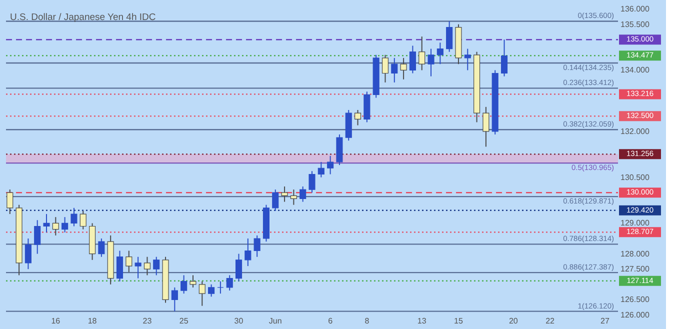 The height and width of the screenshot is (329, 679). What do you see at coordinates (635, 70) in the screenshot?
I see `y-tick-label: 134.000` at bounding box center [635, 70].